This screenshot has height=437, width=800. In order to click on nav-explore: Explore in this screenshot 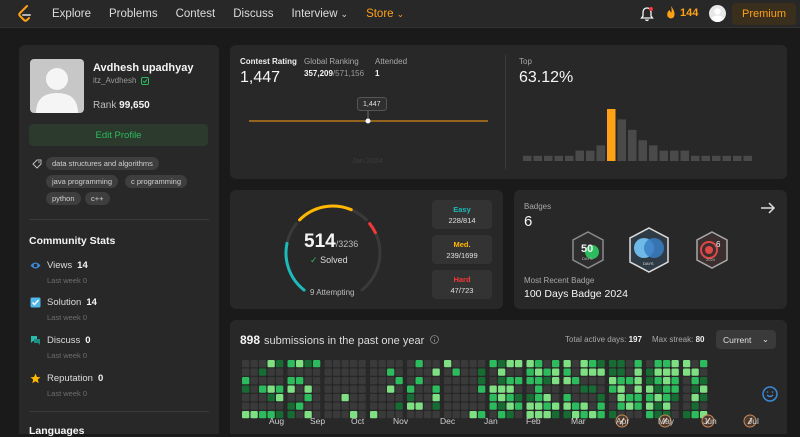, I will do `click(71, 14)`.